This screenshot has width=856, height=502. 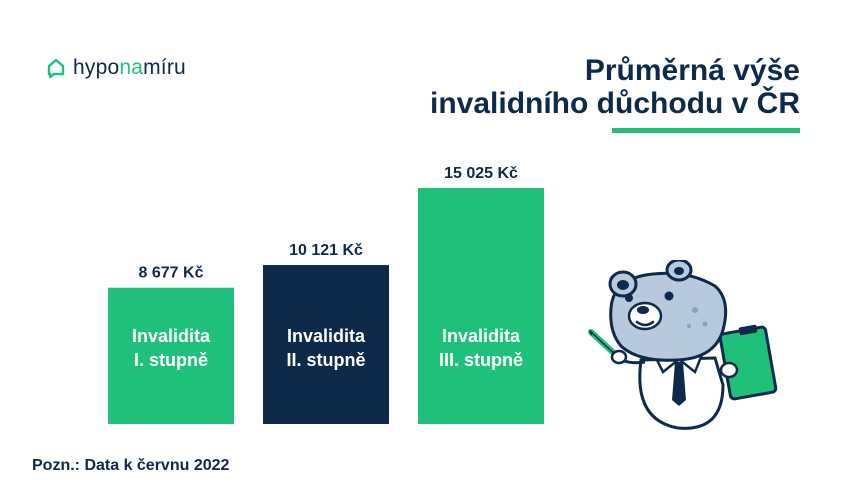 What do you see at coordinates (131, 465) in the screenshot?
I see `footnote: Pozn.: Data k červnu 2022` at bounding box center [131, 465].